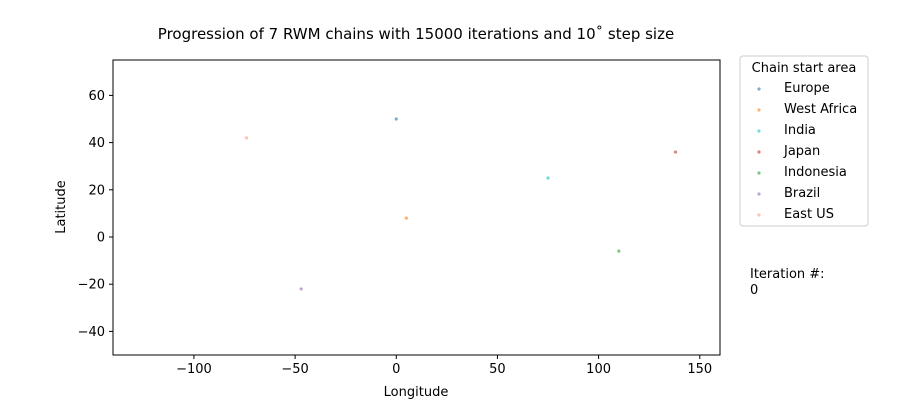  I want to click on y-tick-label: −40, so click(91, 332).